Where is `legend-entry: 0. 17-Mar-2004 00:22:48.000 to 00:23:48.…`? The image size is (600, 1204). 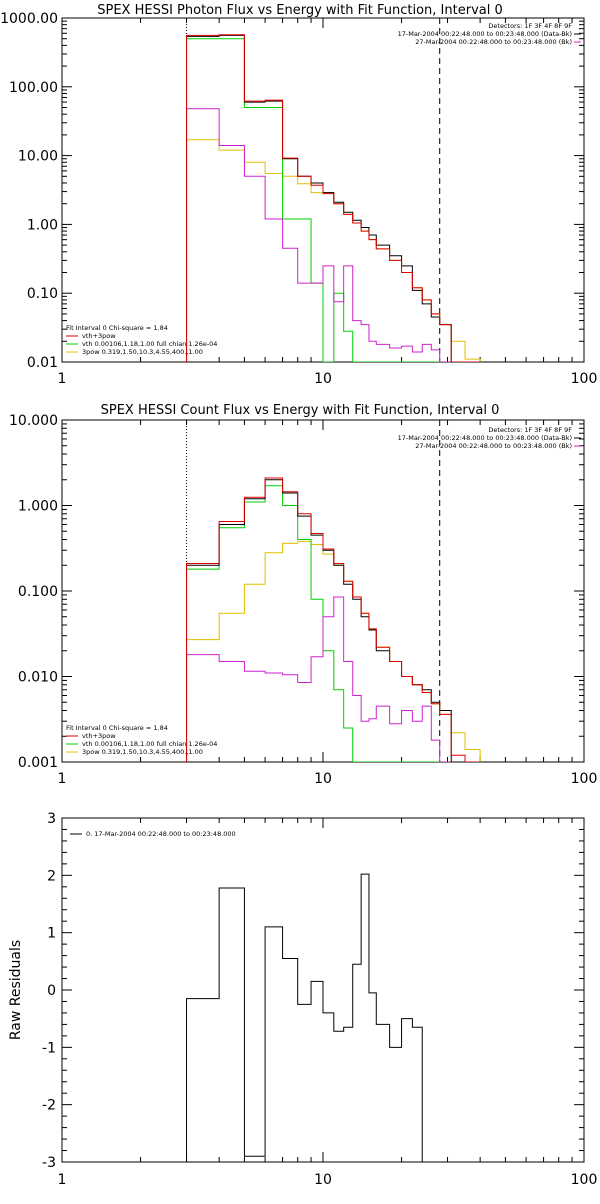 legend-entry: 0. 17-Mar-2004 00:22:48.000 to 00:23:48.… is located at coordinates (161, 834).